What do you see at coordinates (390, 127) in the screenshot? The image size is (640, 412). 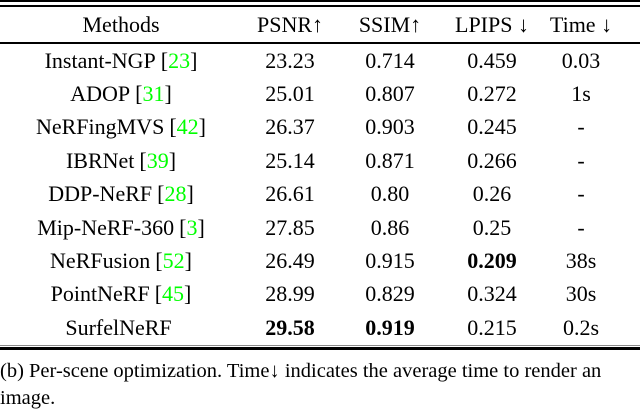 I see `ssim-cell: 0.903` at bounding box center [390, 127].